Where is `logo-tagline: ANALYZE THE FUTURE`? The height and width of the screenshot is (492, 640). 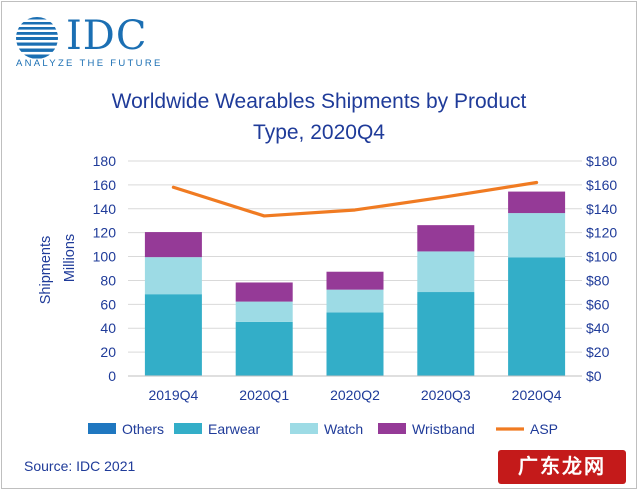 logo-tagline: ANALYZE THE FUTURE is located at coordinates (89, 63).